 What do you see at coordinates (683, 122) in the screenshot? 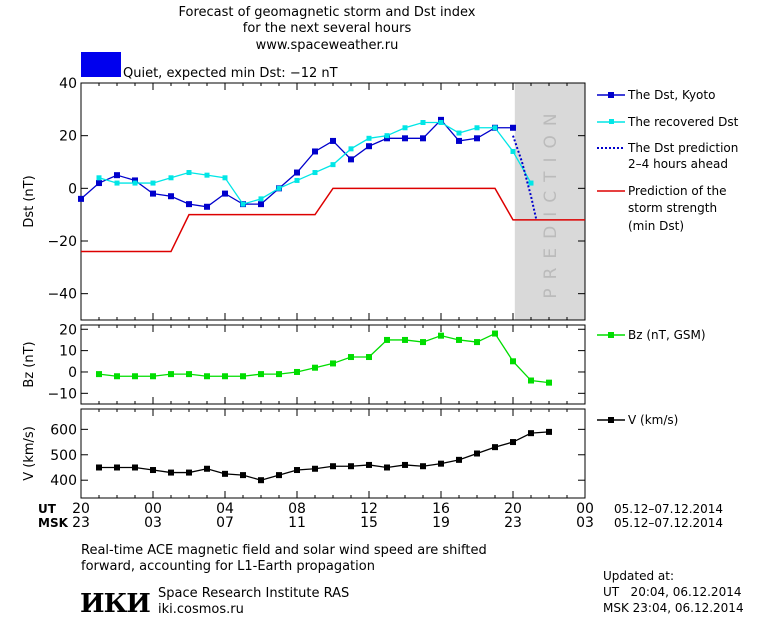
I see `legend-recovered-label: The recovered Dst` at bounding box center [683, 122].